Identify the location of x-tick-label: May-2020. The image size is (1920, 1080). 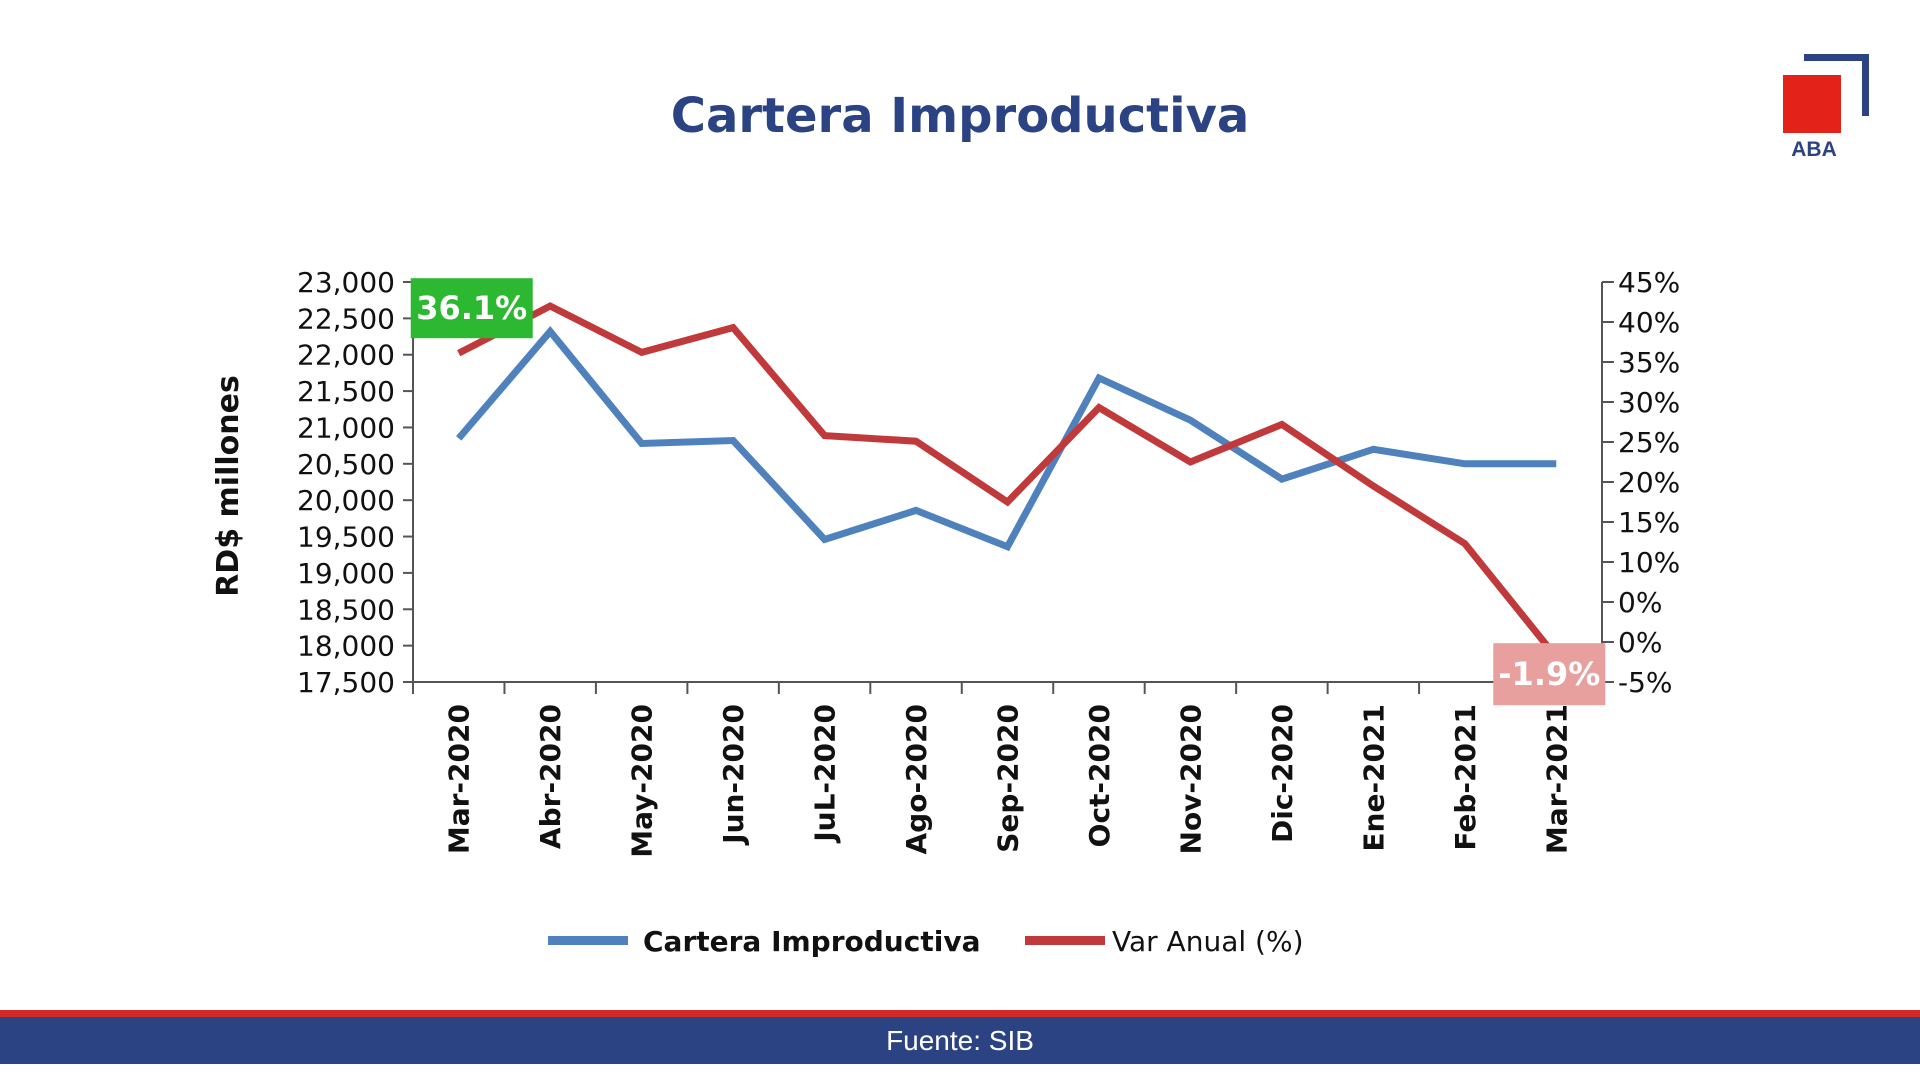
(642, 781).